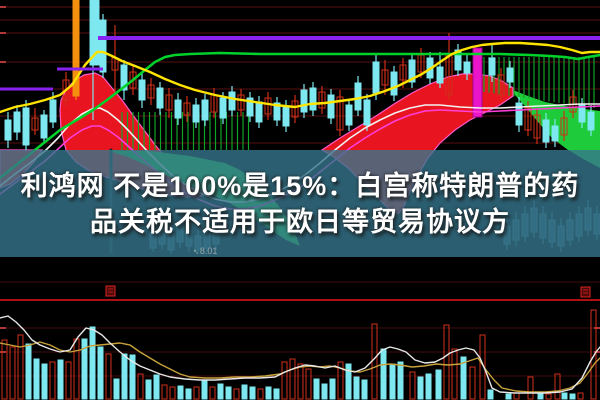  What do you see at coordinates (205, 252) in the screenshot?
I see `price-marker-label: 8.01` at bounding box center [205, 252].